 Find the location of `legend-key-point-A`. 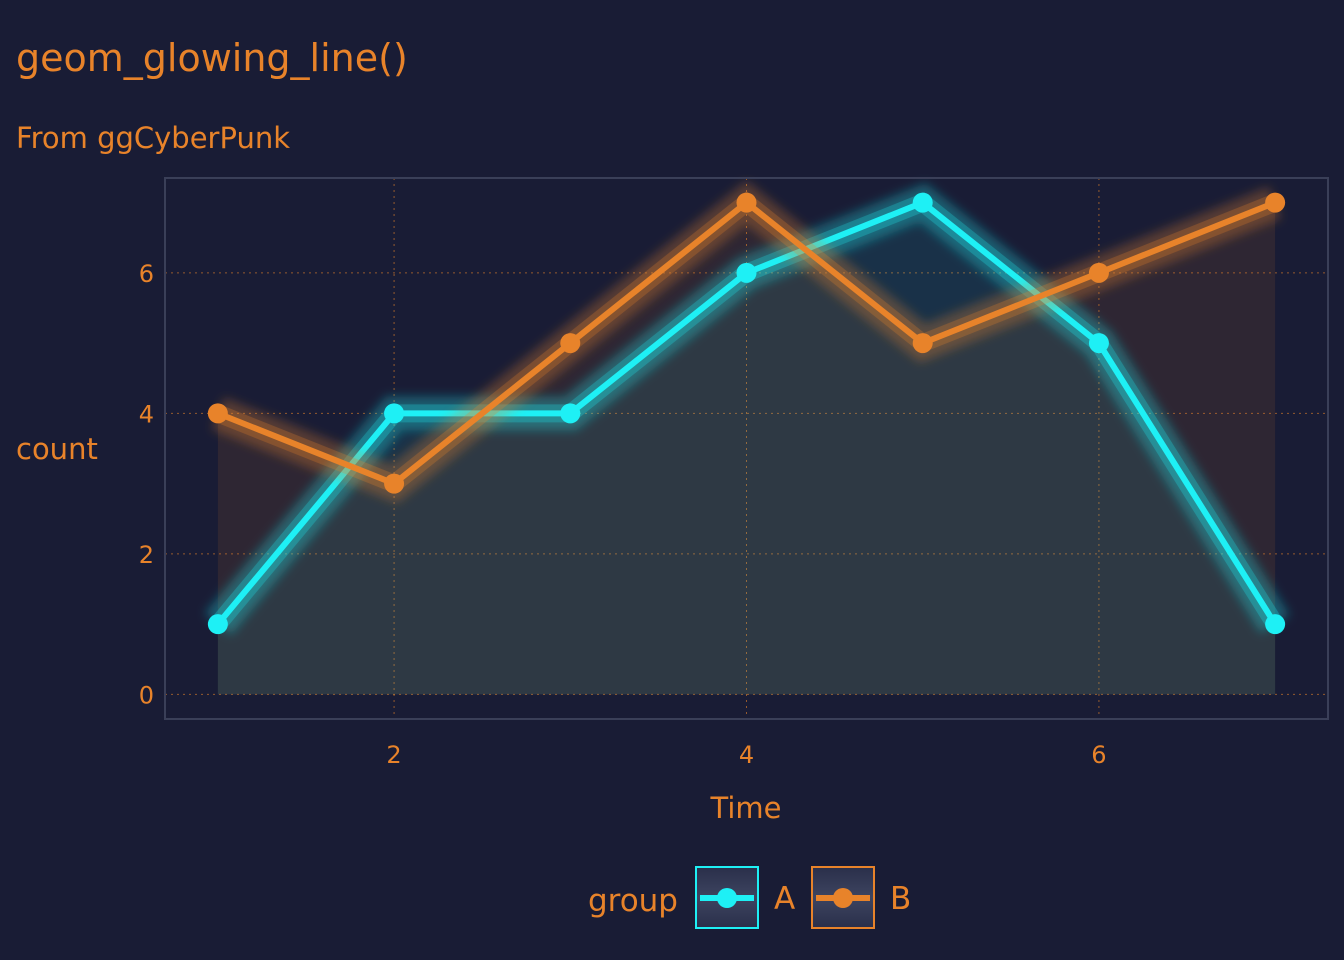

legend-key-point-A is located at coordinates (727, 898).